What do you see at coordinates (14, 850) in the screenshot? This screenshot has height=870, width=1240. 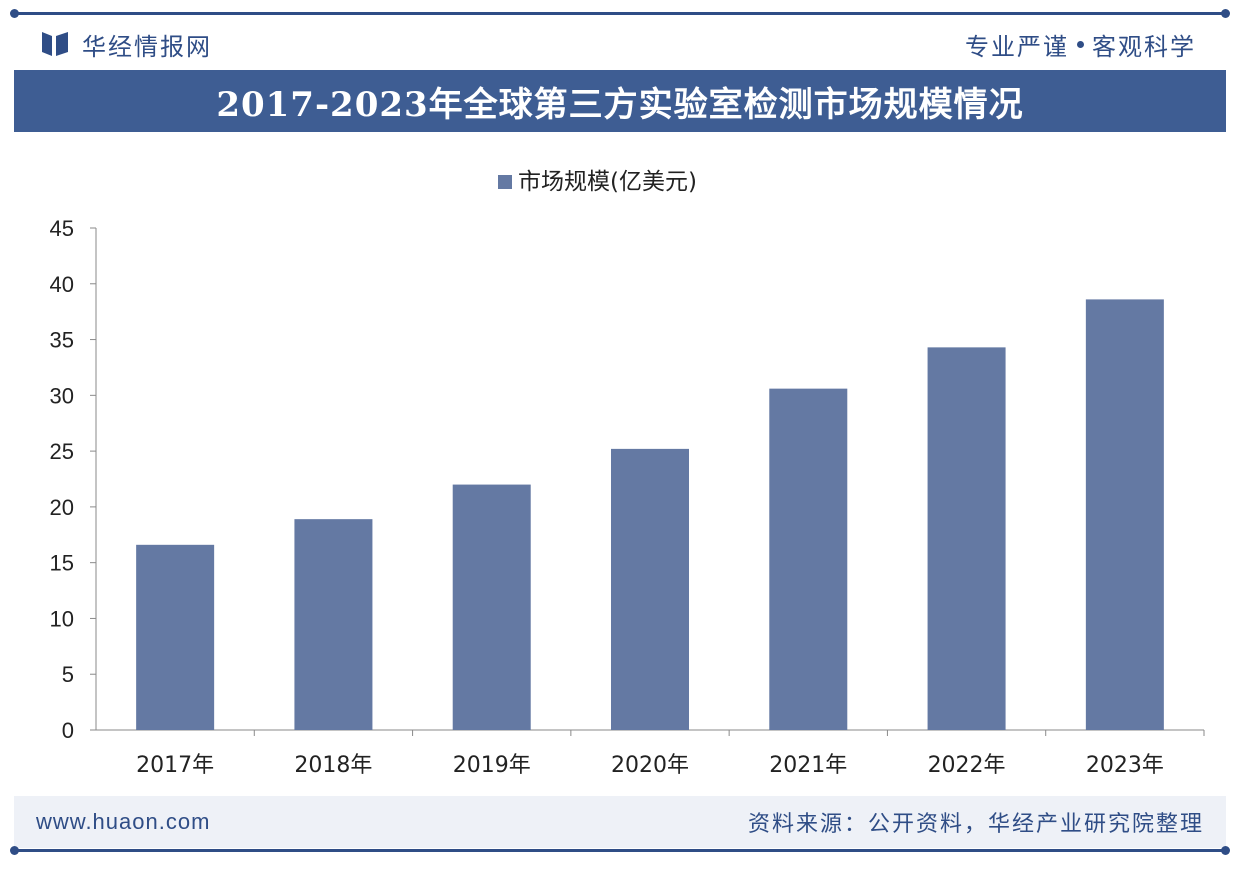 I see `bottom-rule-left-dot` at bounding box center [14, 850].